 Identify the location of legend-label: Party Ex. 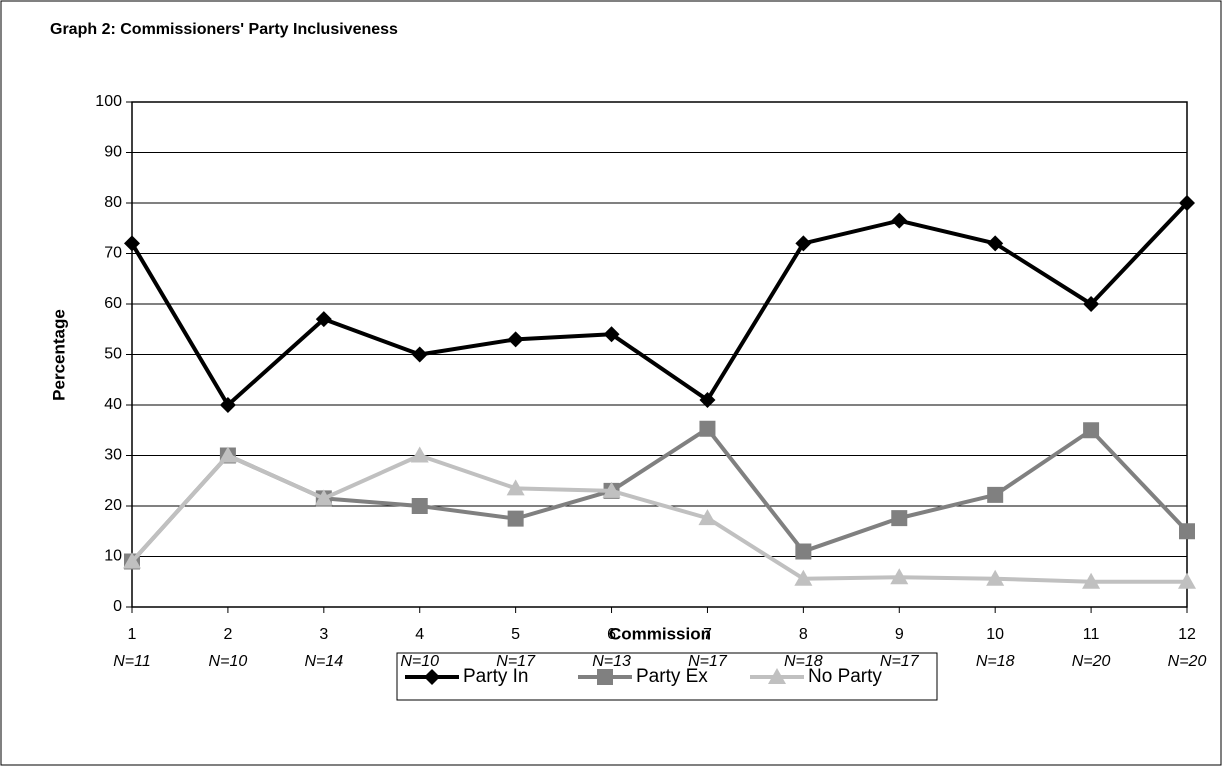
(672, 676).